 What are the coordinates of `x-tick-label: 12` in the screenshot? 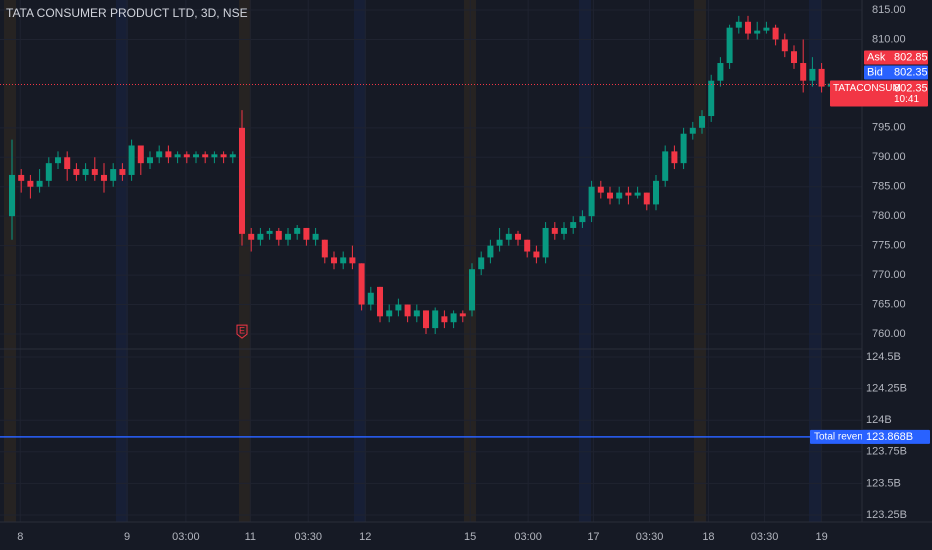 It's located at (365, 537).